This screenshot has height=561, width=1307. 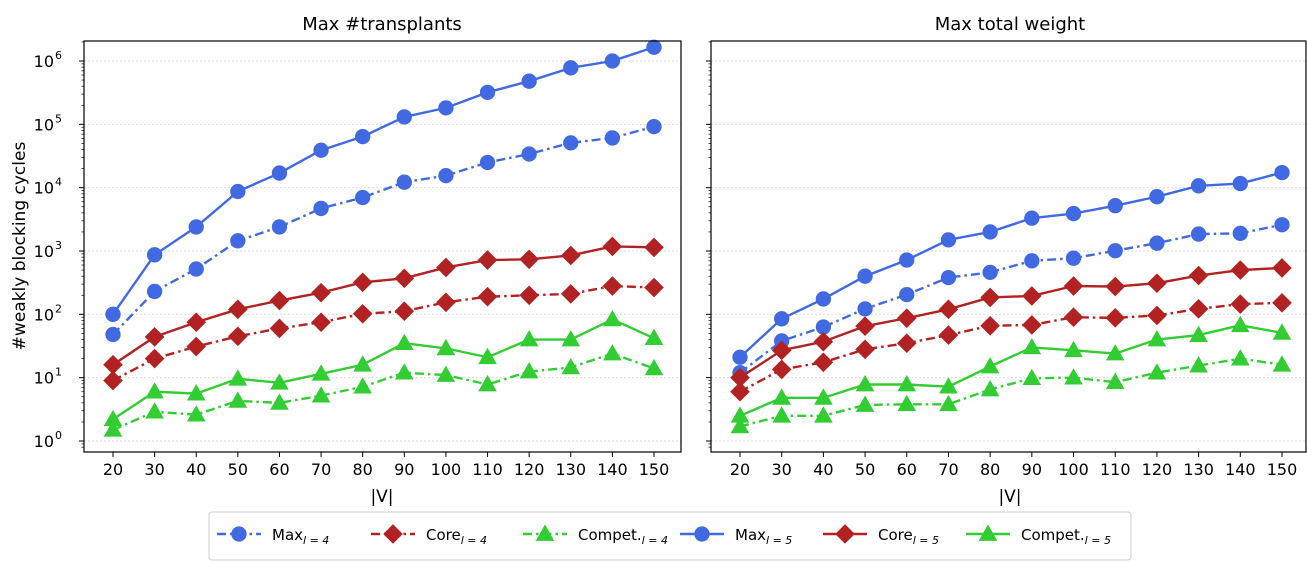 I want to click on x-tick-label: 30, so click(x=154, y=469).